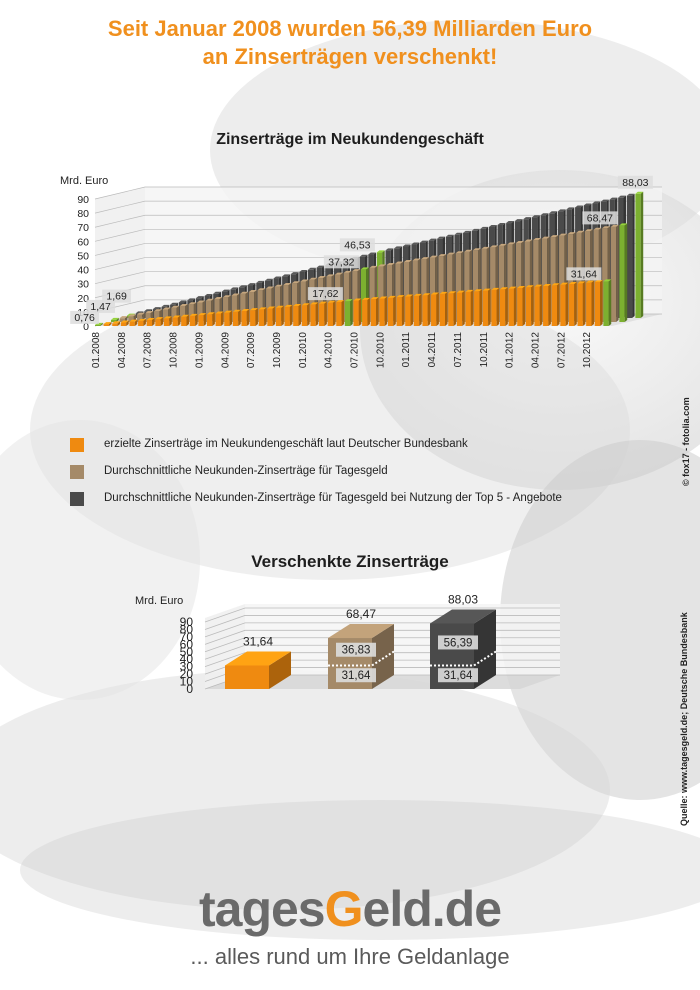 The height and width of the screenshot is (990, 700). What do you see at coordinates (350, 909) in the screenshot?
I see `logo: tagesGeld.de` at bounding box center [350, 909].